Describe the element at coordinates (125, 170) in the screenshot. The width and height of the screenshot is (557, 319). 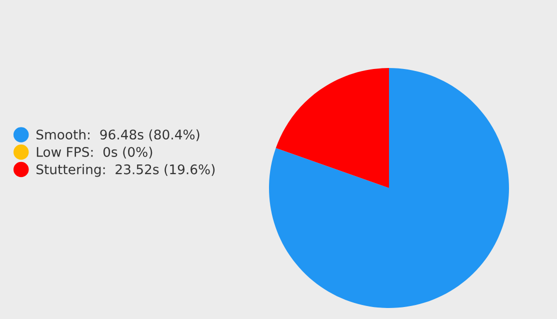
I see `legend-label: Stuttering: 23.52s (19.6%)` at that location.